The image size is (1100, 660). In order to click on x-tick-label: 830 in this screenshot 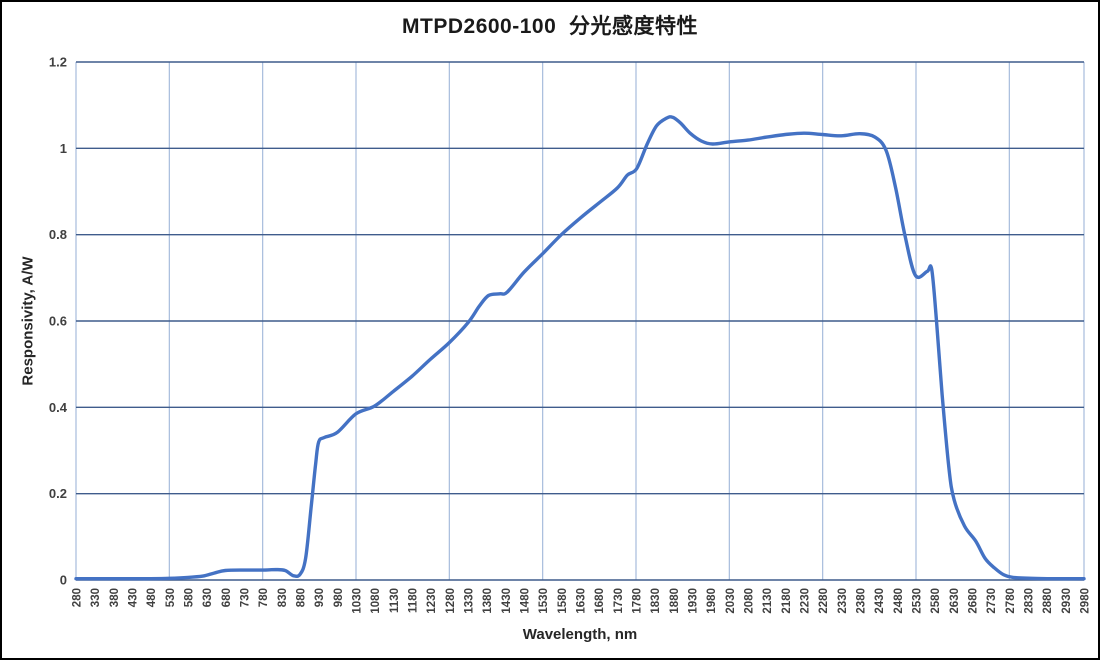, I will do `click(283, 597)`.